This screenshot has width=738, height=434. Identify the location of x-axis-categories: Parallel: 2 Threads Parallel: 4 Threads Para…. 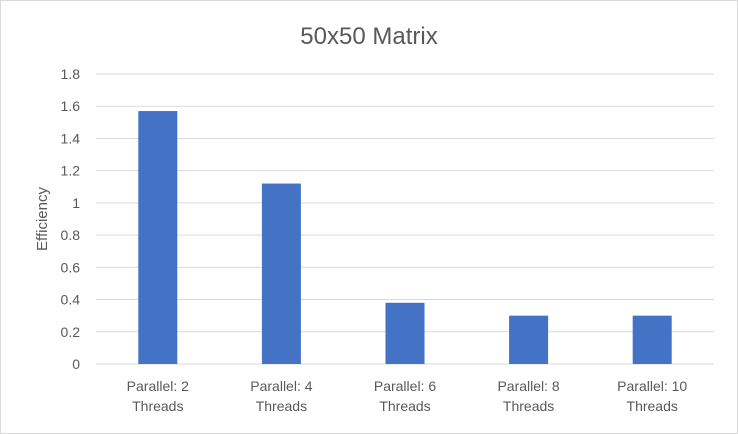
(407, 396).